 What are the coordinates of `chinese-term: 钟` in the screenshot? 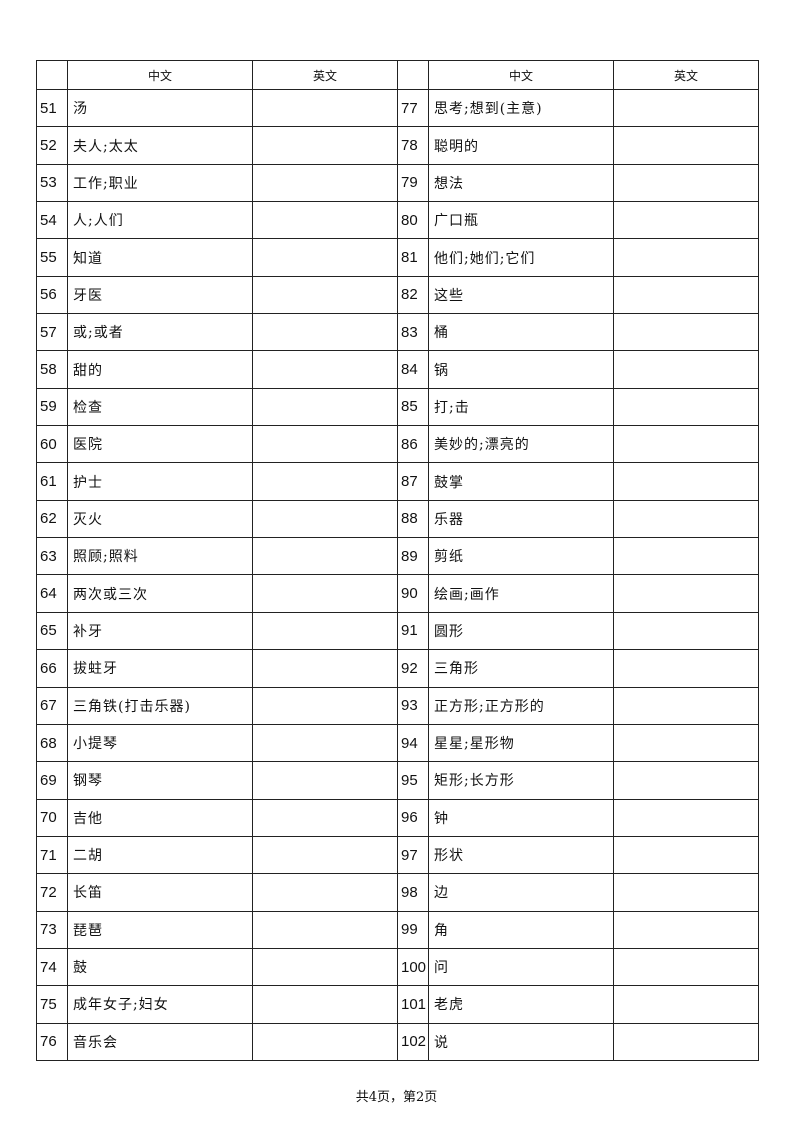 It's located at (521, 817).